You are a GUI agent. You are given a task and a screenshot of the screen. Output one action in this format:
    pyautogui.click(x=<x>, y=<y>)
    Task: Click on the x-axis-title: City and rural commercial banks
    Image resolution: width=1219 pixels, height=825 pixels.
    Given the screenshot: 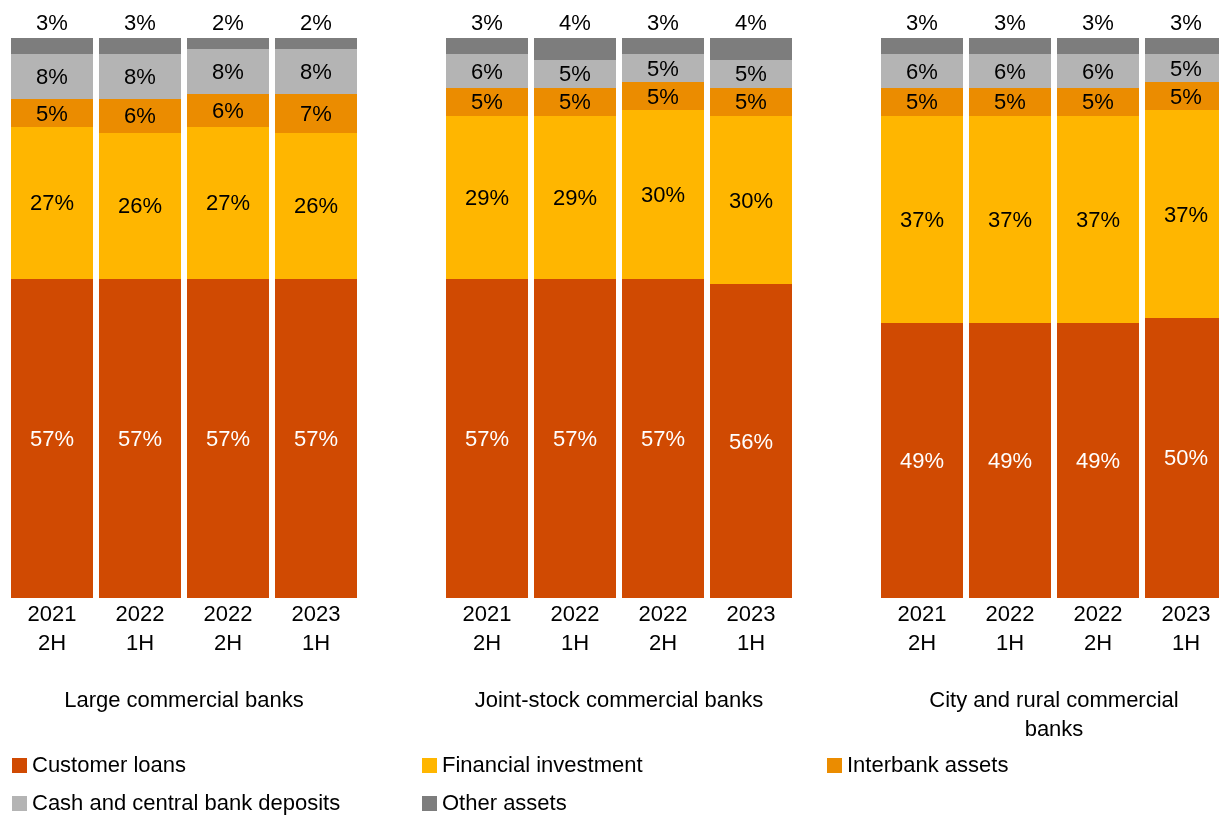 What is the action you would take?
    pyautogui.click(x=1054, y=714)
    